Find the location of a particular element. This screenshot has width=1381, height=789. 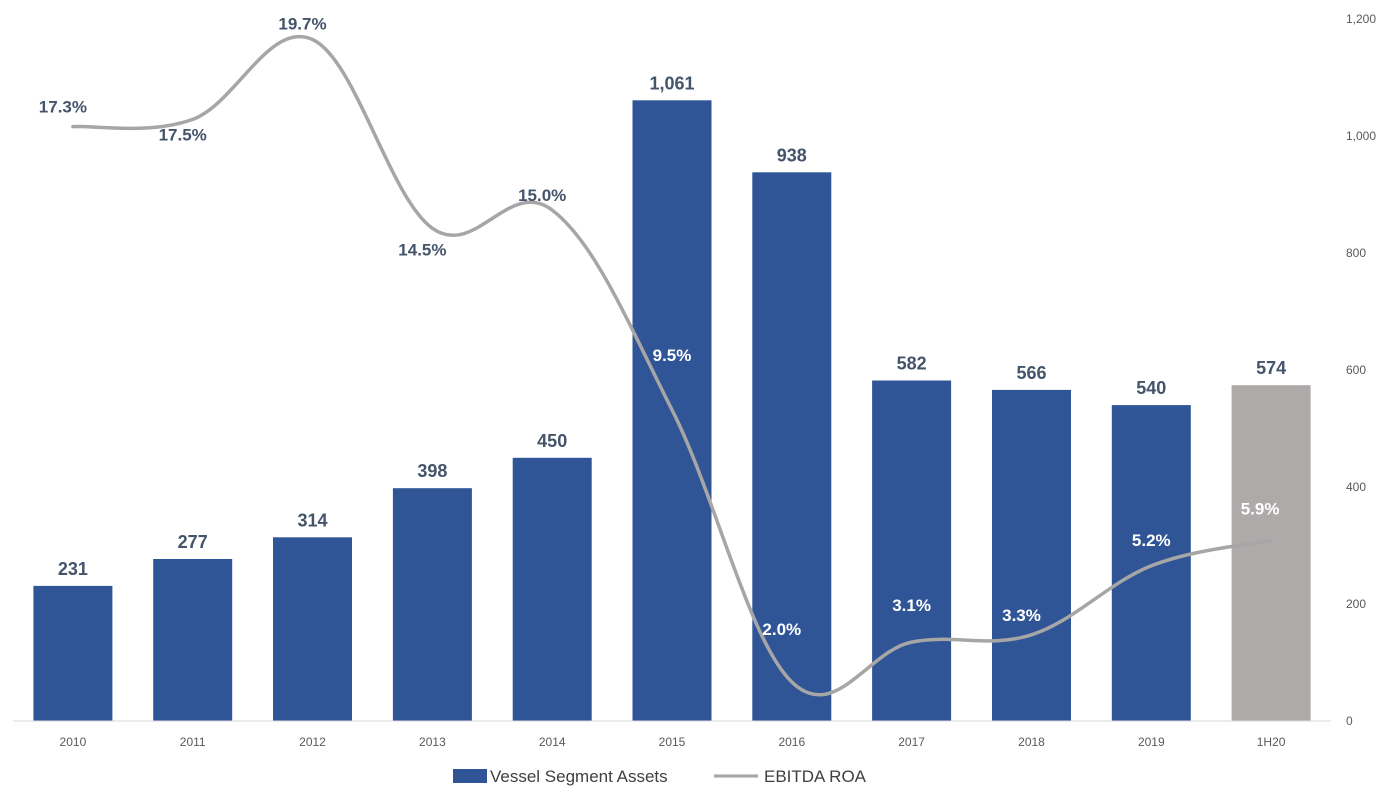

bar-value-label: 398 is located at coordinates (432, 471).